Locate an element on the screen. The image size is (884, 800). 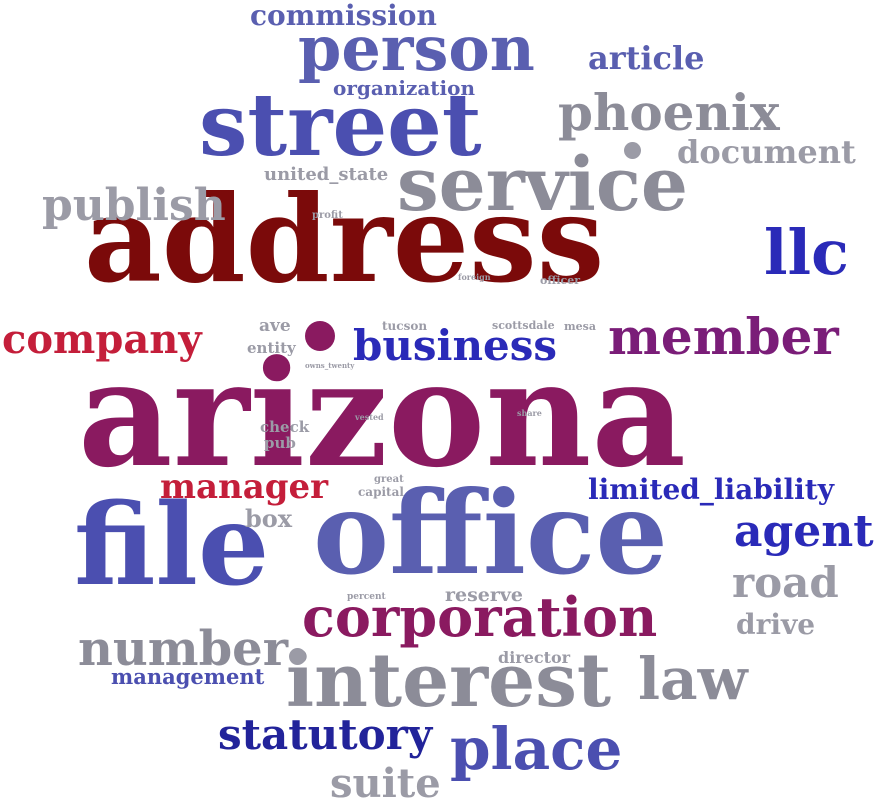
purple-dot is located at coordinates (320, 336).